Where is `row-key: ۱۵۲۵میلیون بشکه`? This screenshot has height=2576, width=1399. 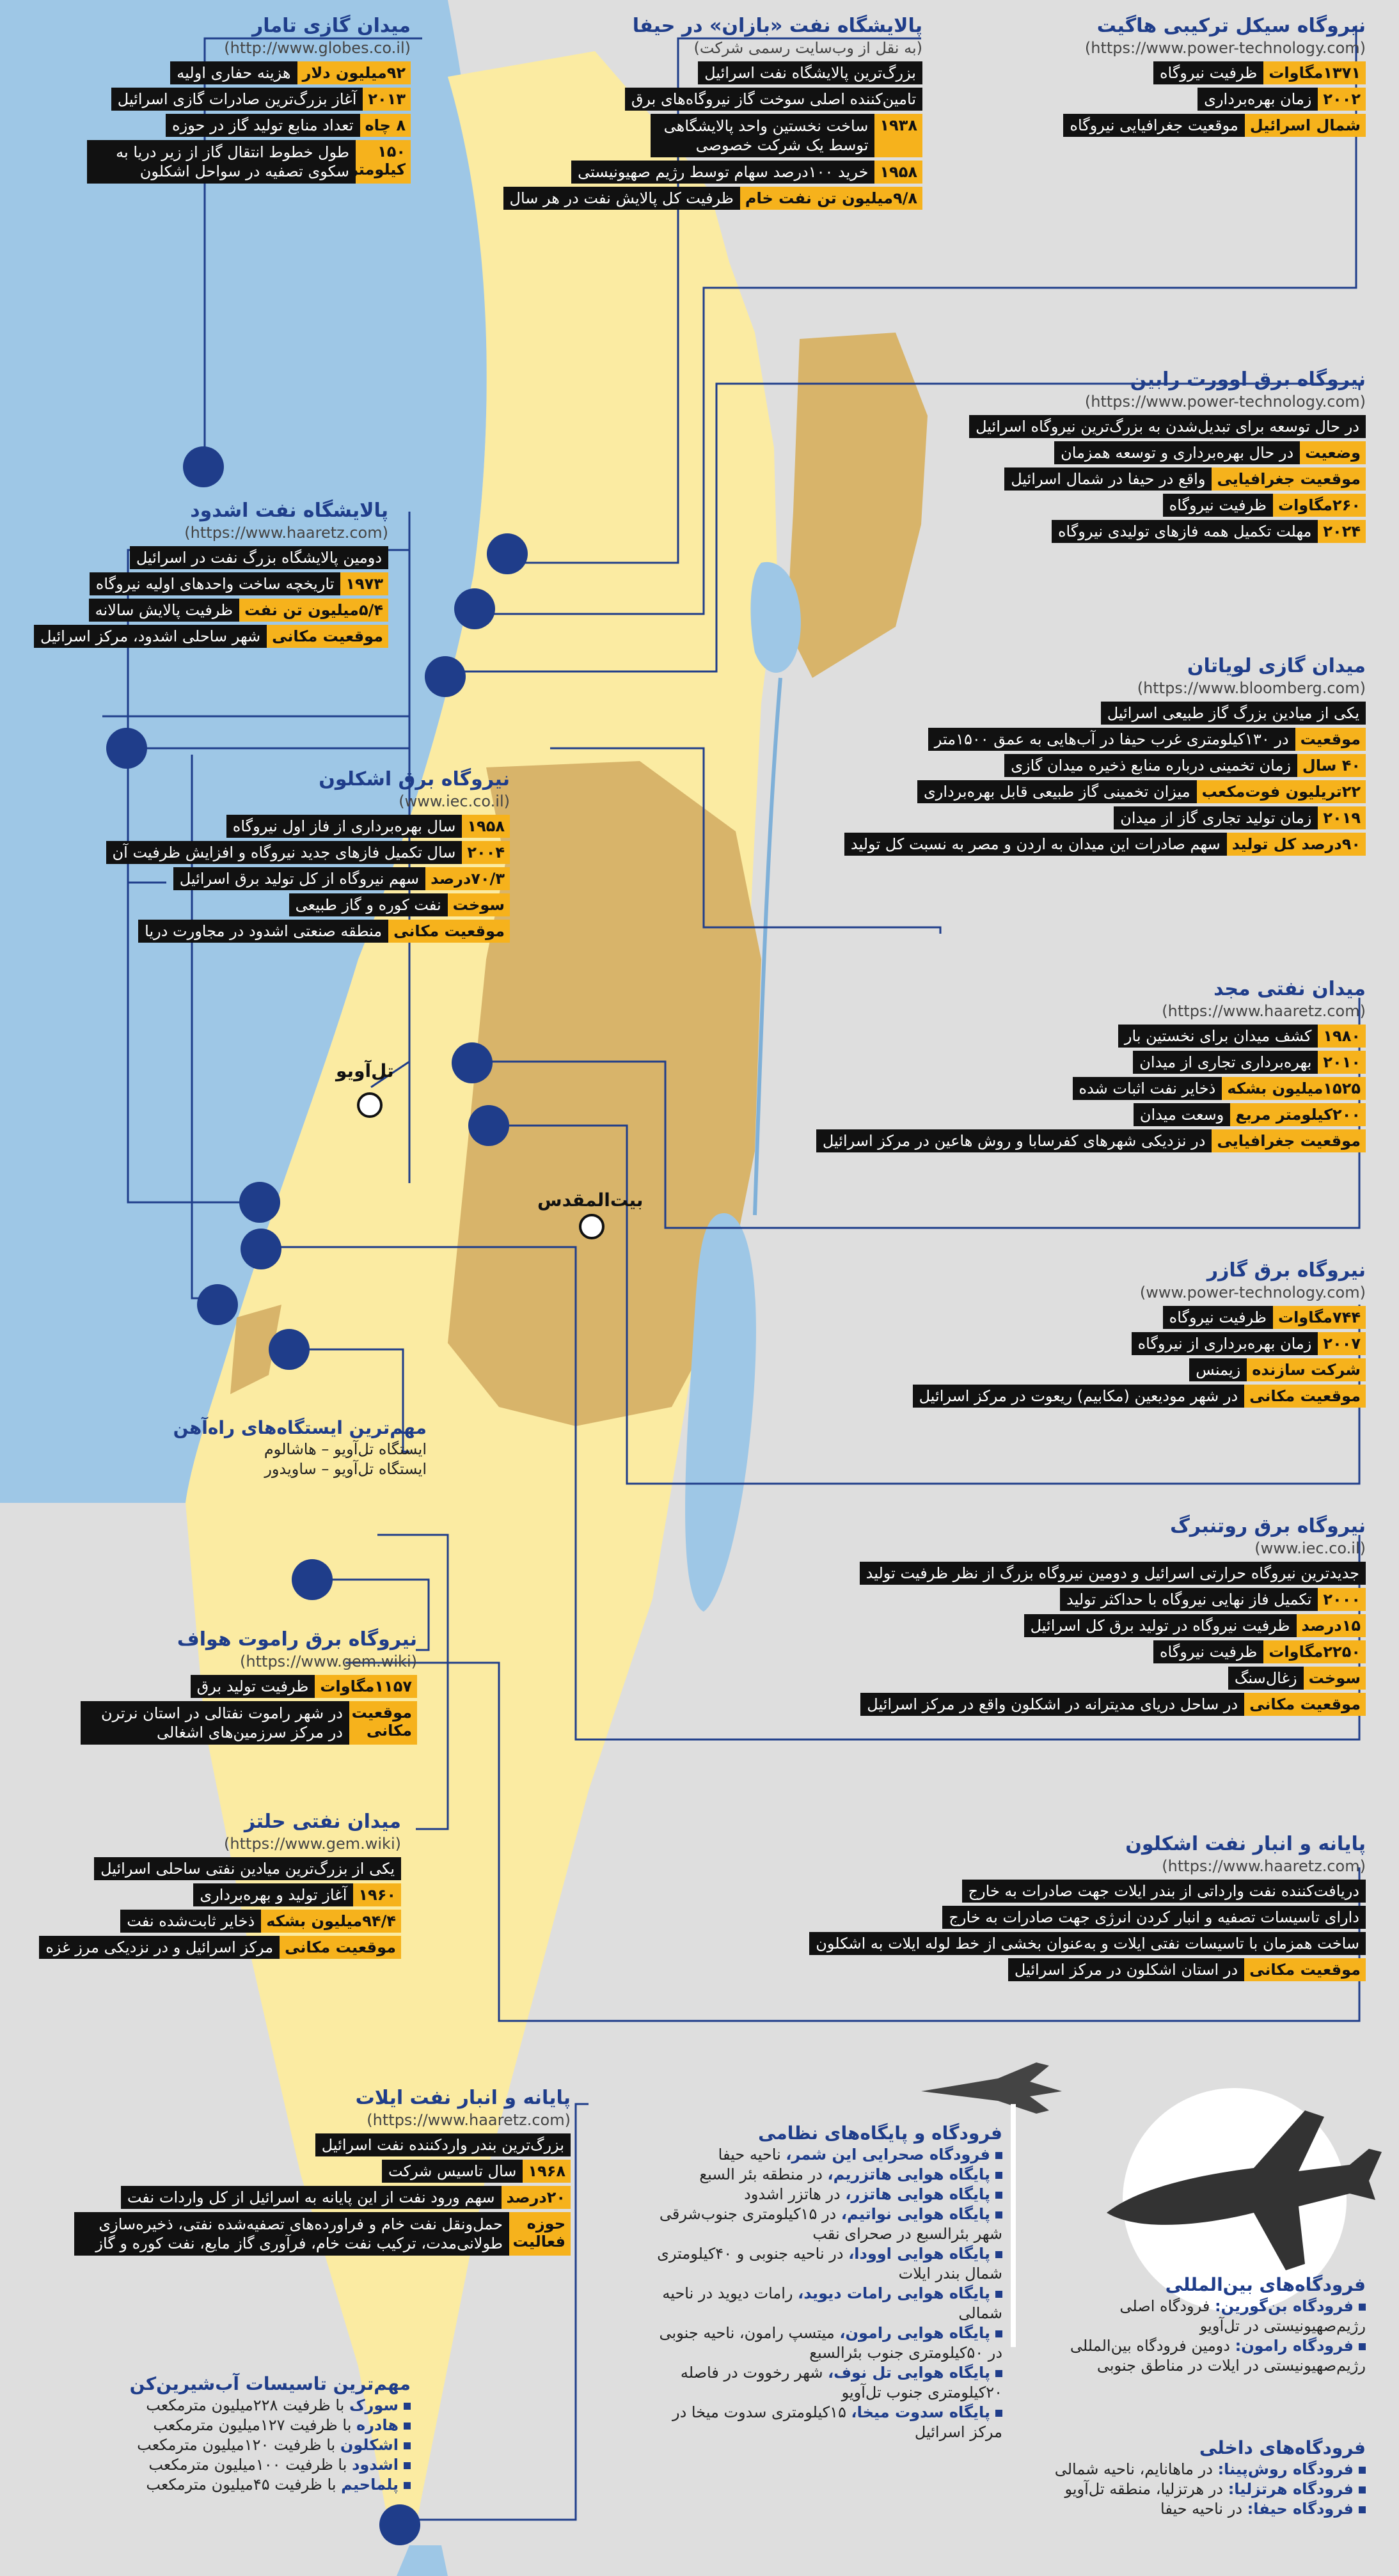 row-key: ۱۵۲۵میلیون بشکه is located at coordinates (1294, 1088).